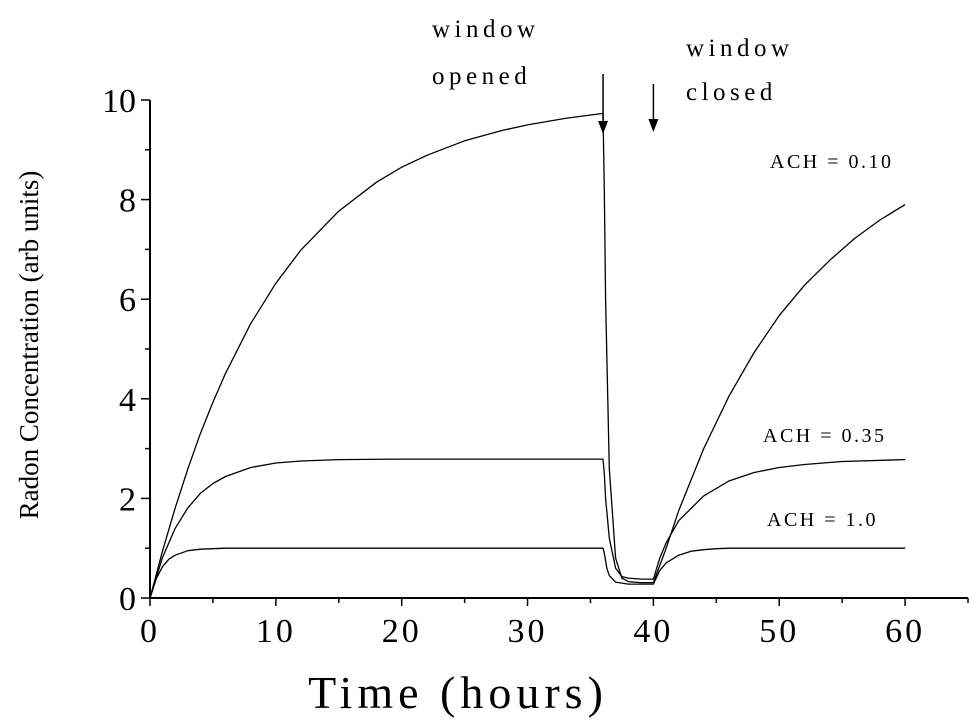 Image resolution: width=969 pixels, height=726 pixels. Describe the element at coordinates (276, 631) in the screenshot. I see `x-tick-label: 10` at that location.